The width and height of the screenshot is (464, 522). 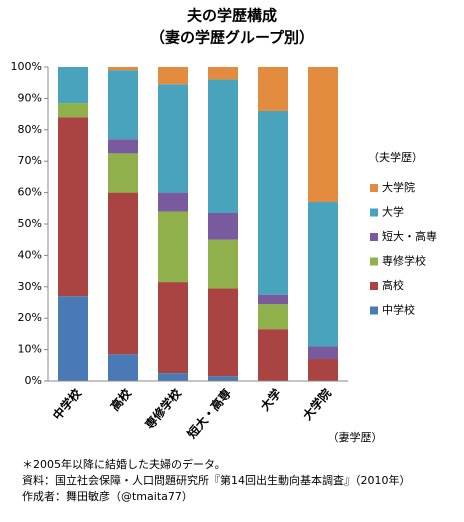 I want to click on x-tick-label: 中学校, so click(x=66, y=404).